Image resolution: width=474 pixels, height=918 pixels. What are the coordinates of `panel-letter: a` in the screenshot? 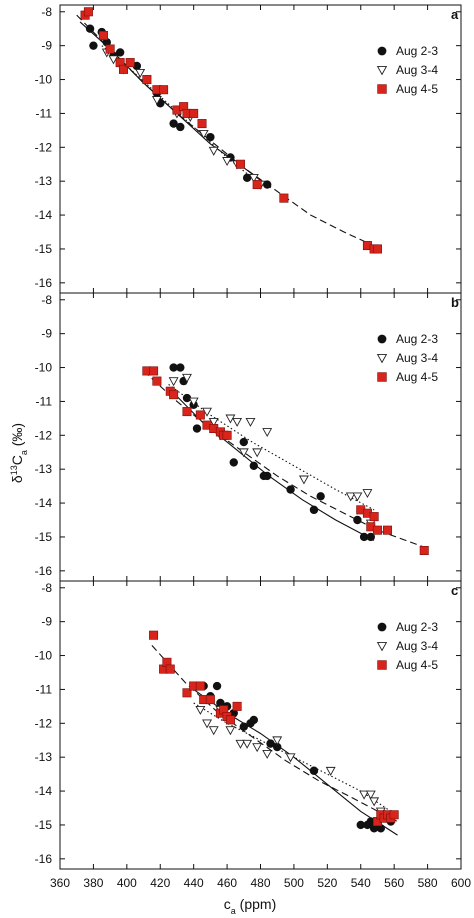 It's located at (455, 14).